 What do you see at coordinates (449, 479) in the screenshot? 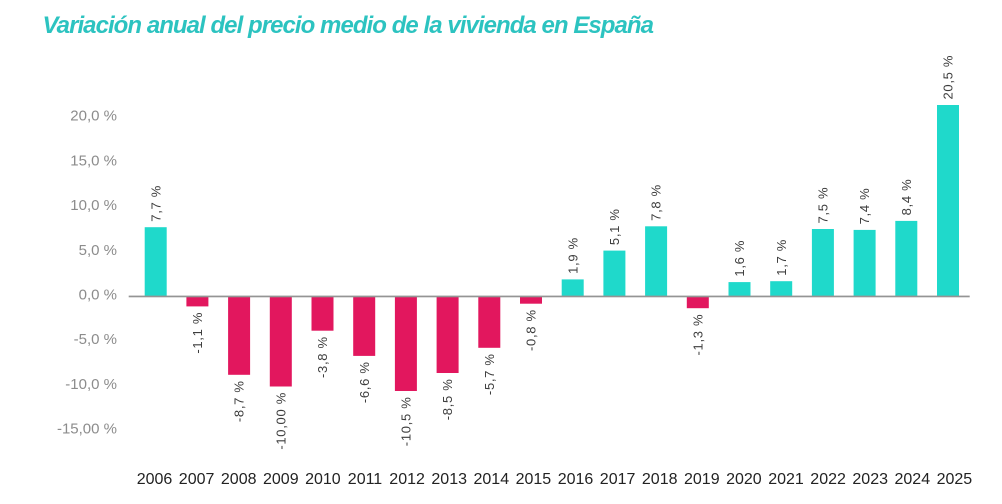
I see `svg-text: 2013` at bounding box center [449, 479].